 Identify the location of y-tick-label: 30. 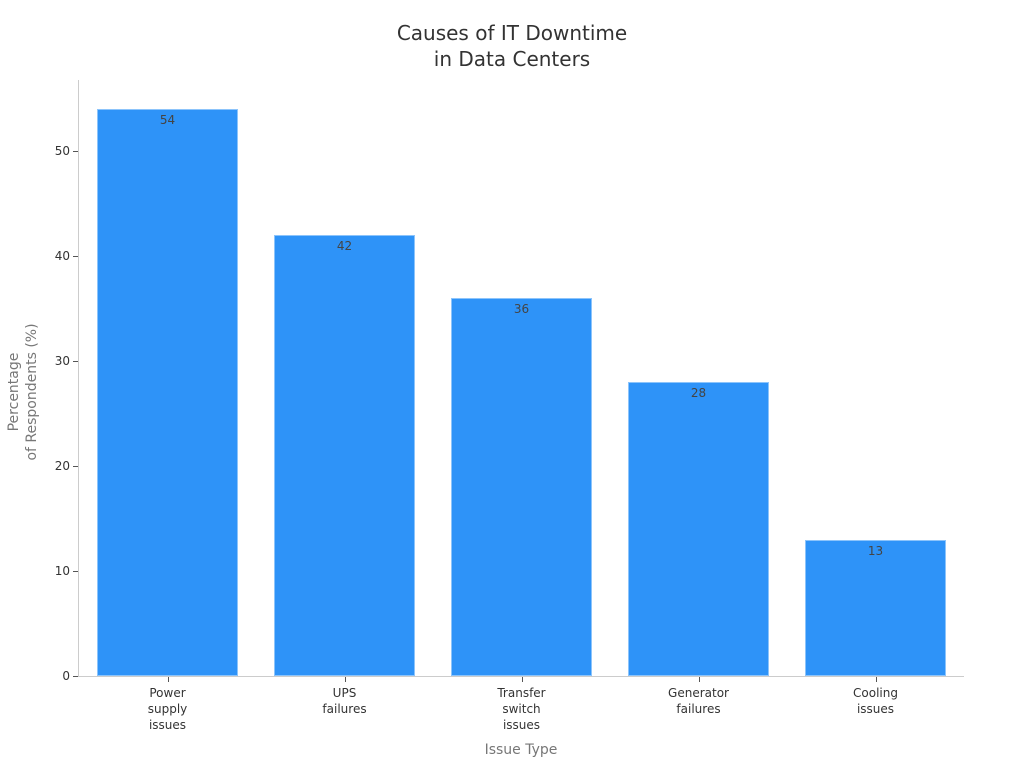
(62, 361).